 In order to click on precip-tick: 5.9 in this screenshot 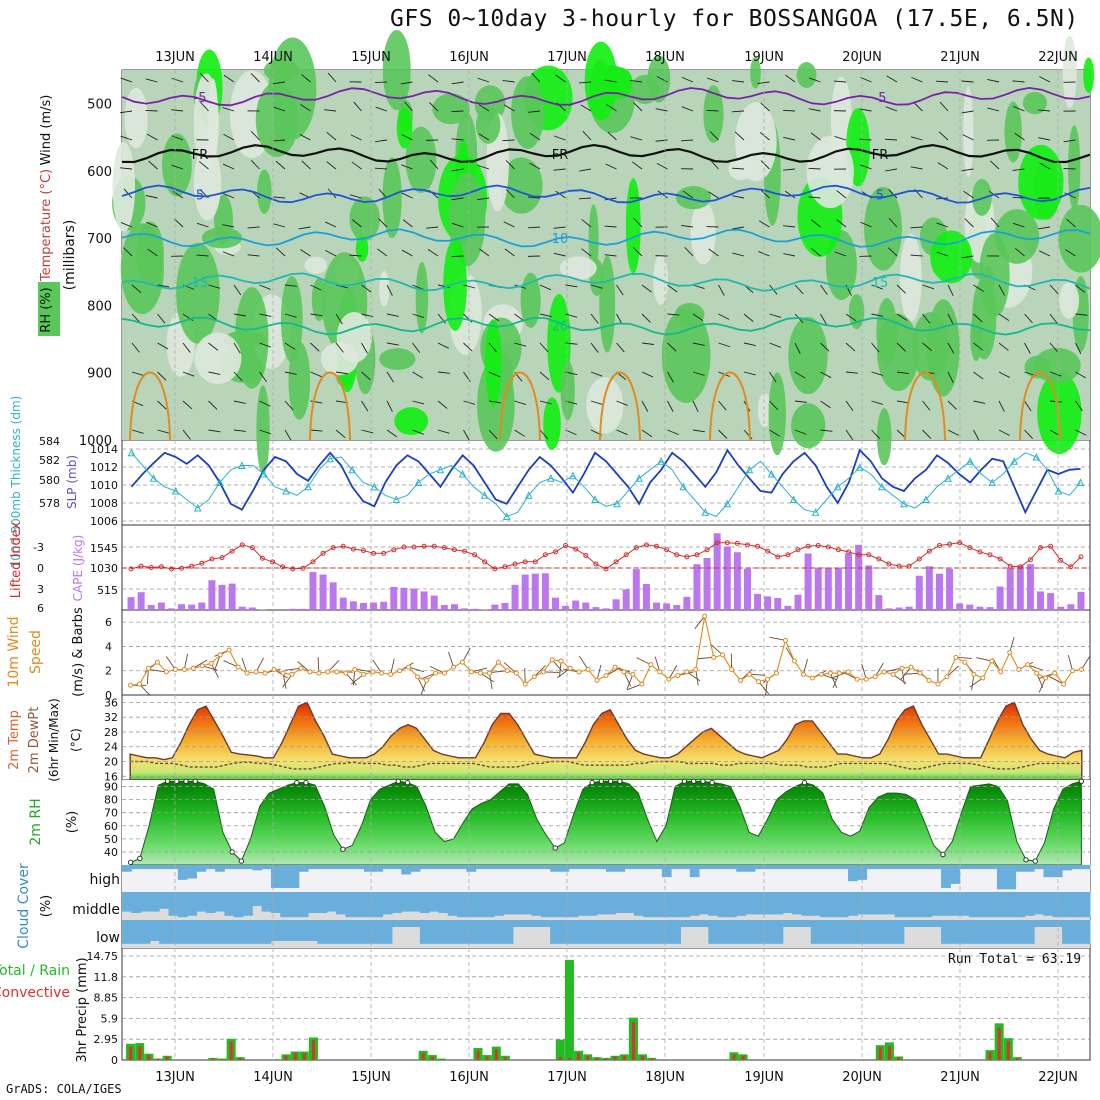, I will do `click(110, 1018)`.